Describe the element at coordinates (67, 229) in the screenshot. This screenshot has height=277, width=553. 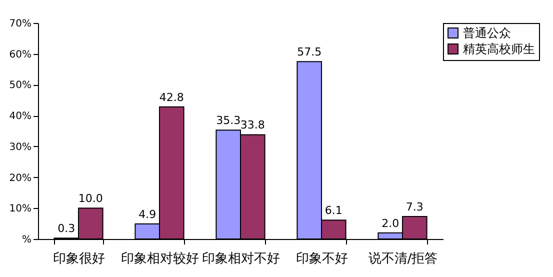
I see `data-label: 0.3` at that location.